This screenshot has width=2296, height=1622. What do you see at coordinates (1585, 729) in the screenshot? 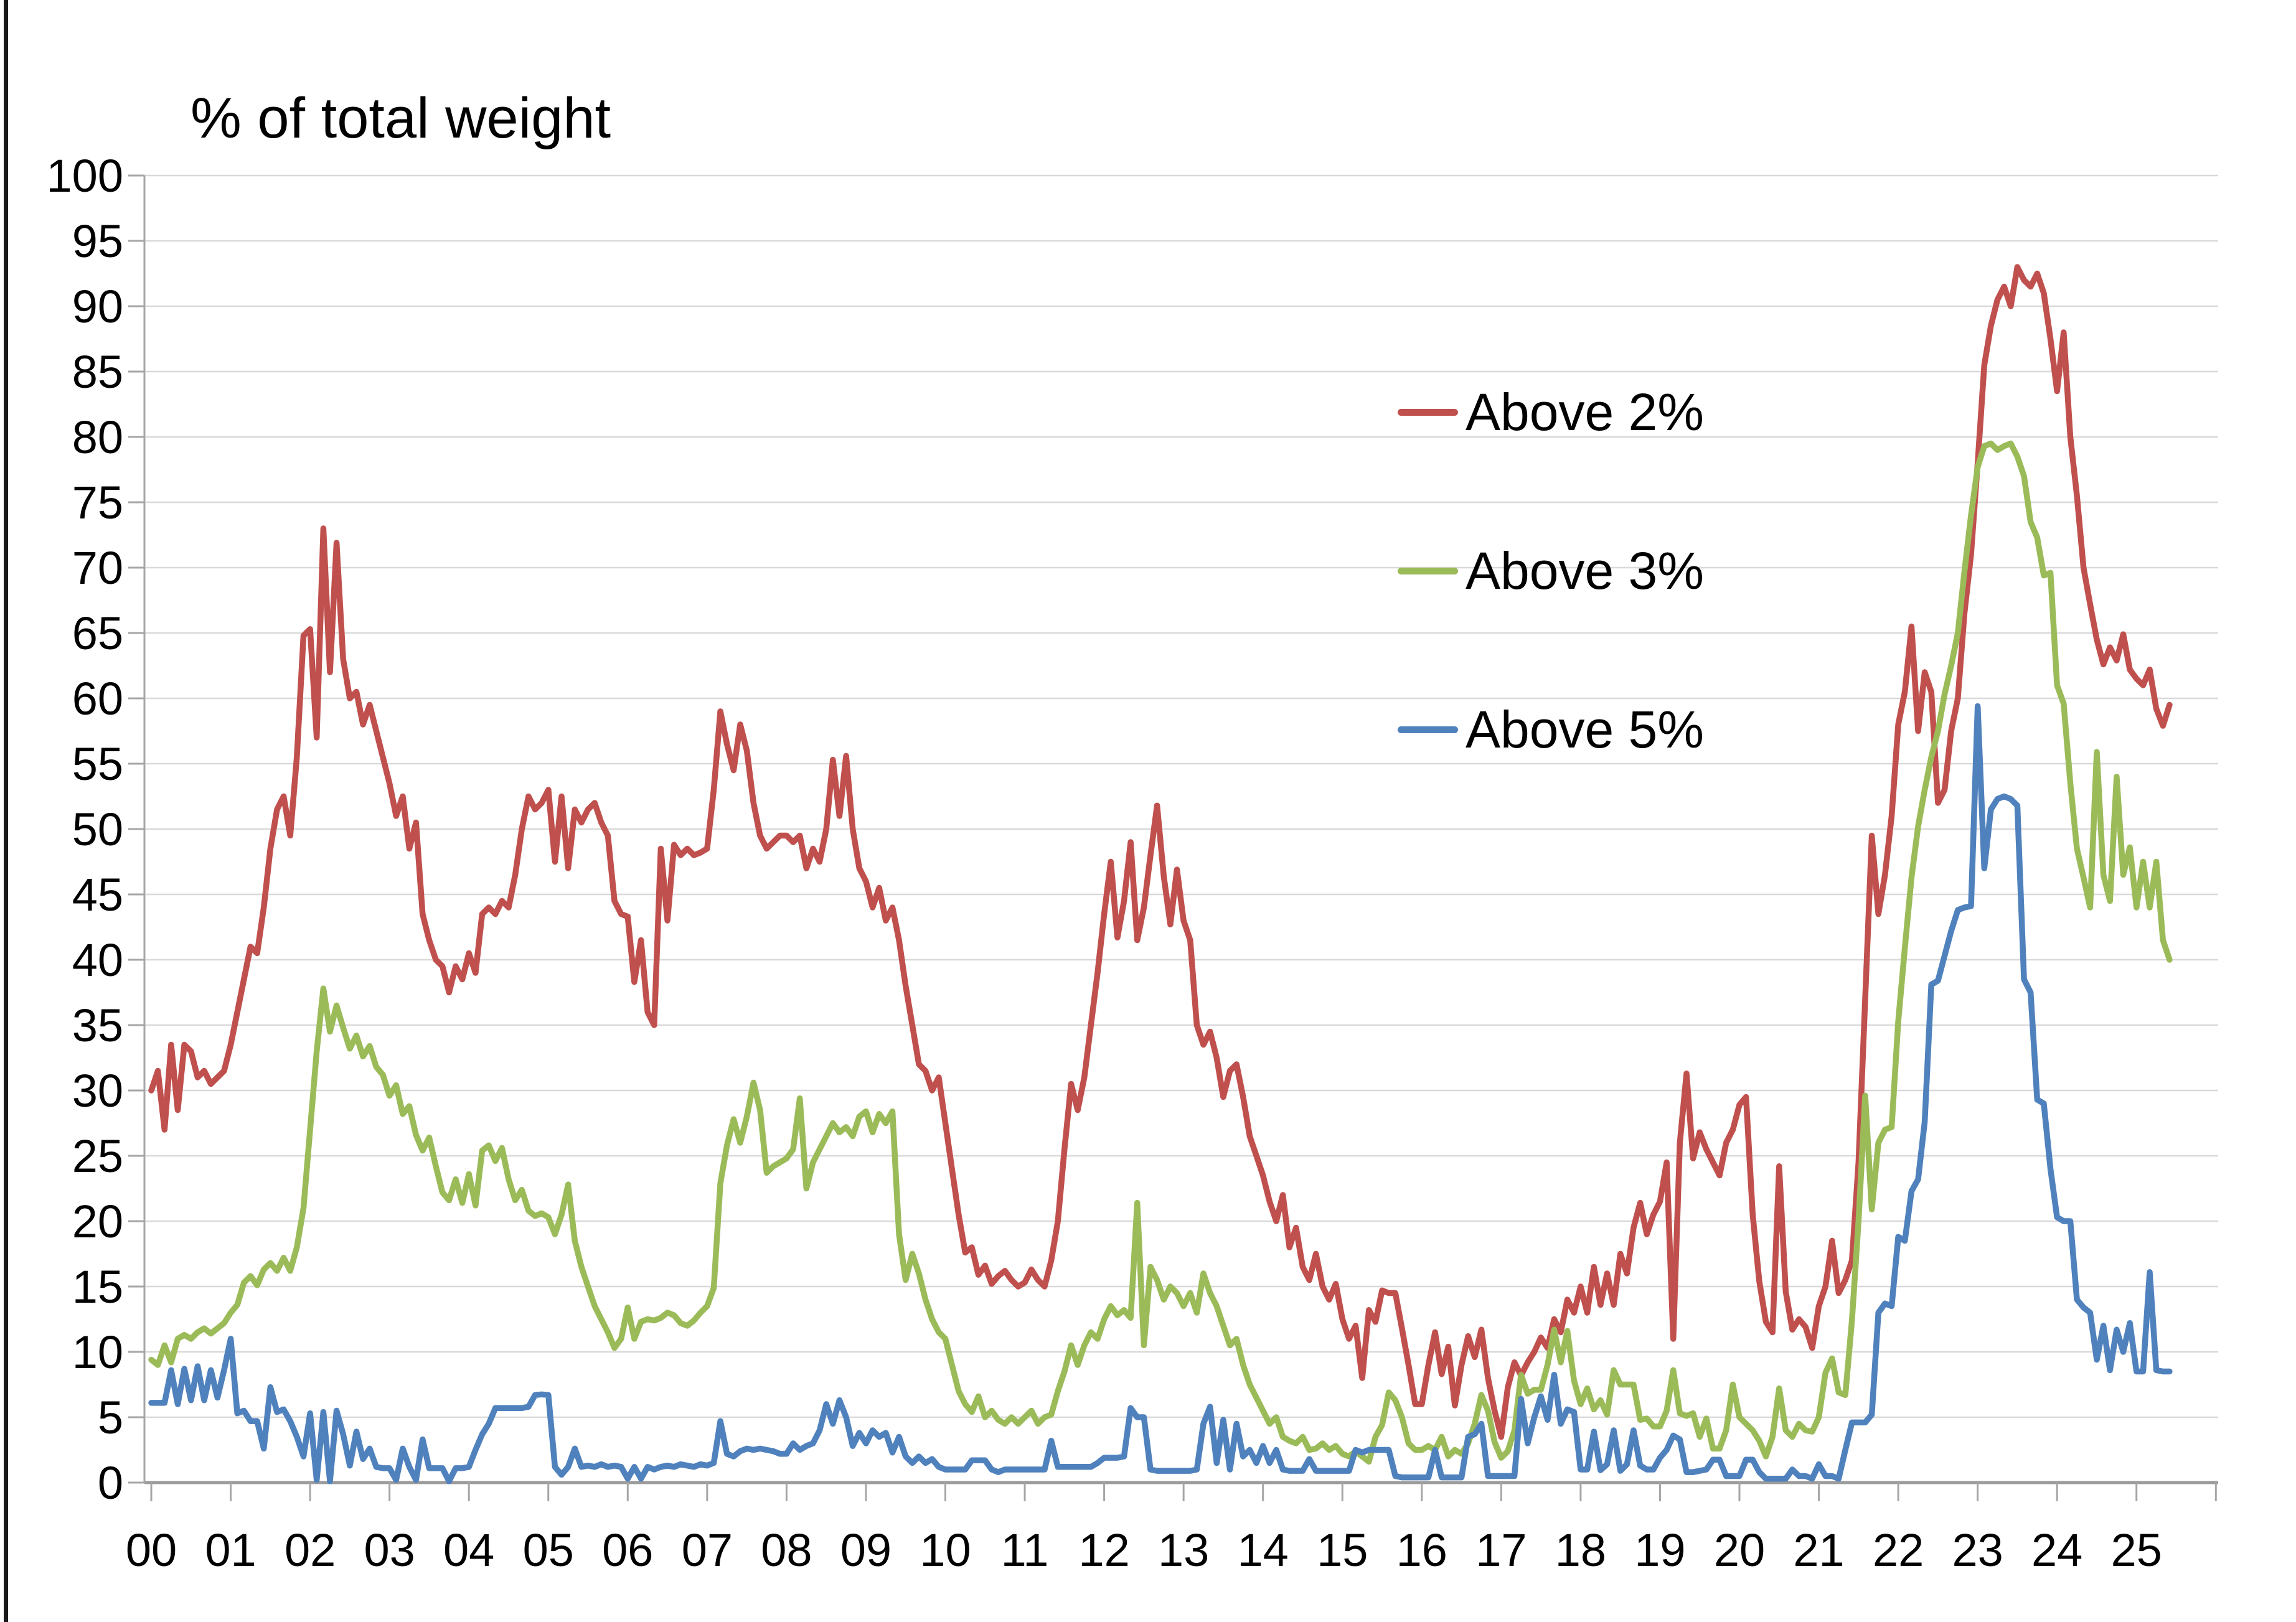
I see `legend-label-above-5pct: Above 5%` at bounding box center [1585, 729].